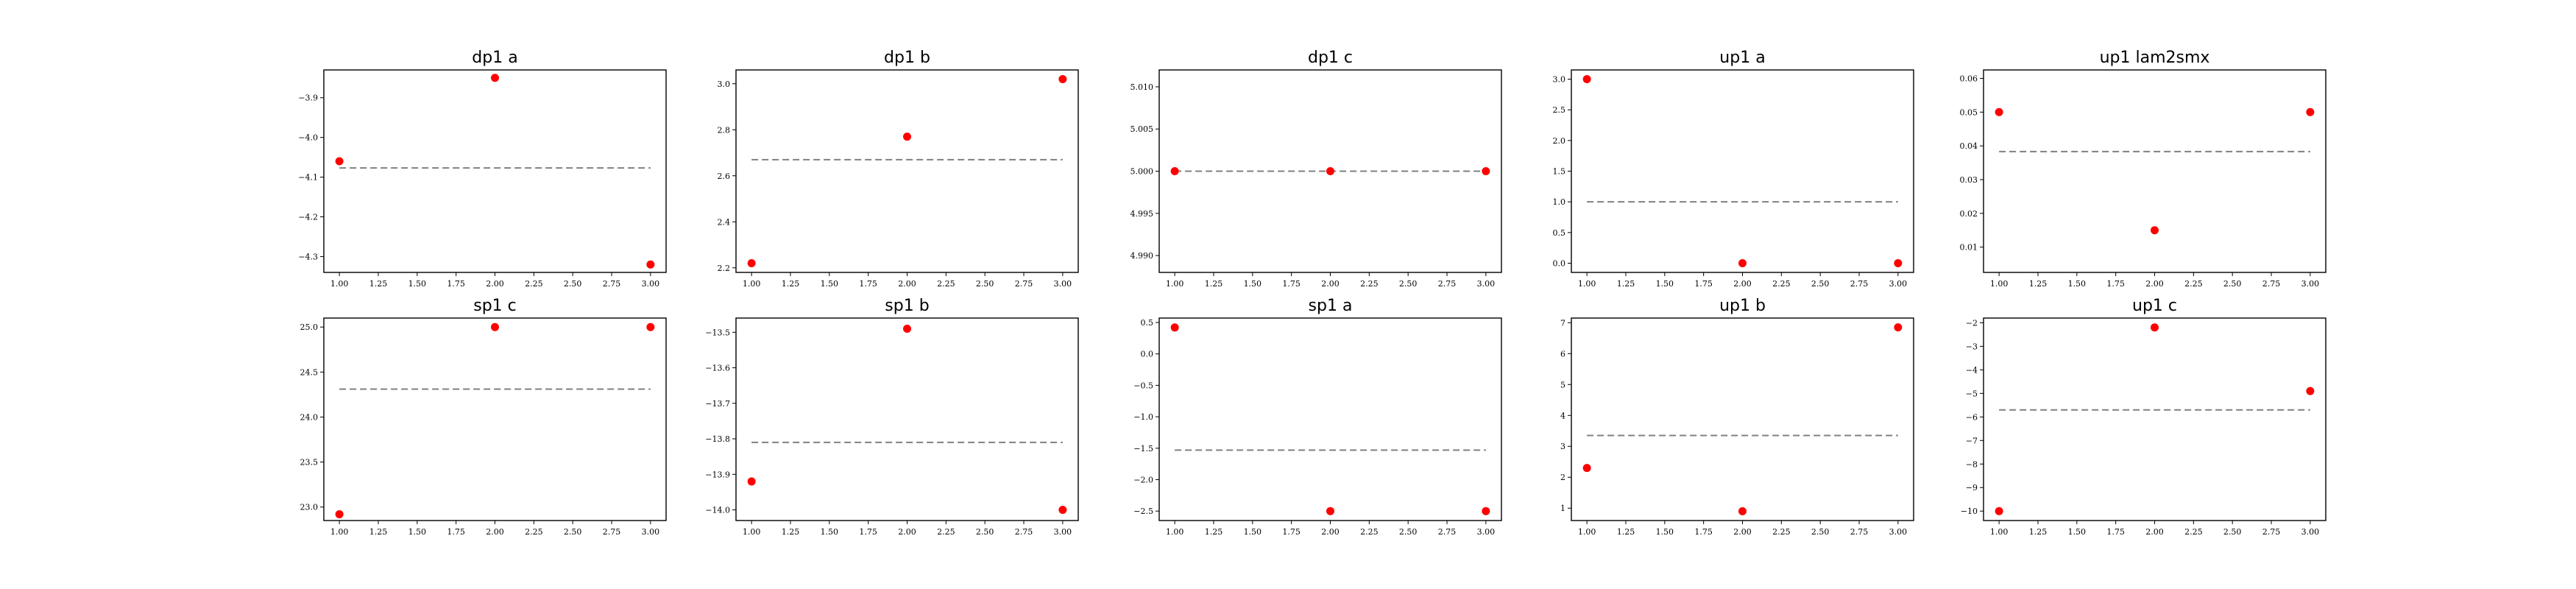  Describe the element at coordinates (309, 507) in the screenshot. I see `y-tick-label: 23.0` at that location.